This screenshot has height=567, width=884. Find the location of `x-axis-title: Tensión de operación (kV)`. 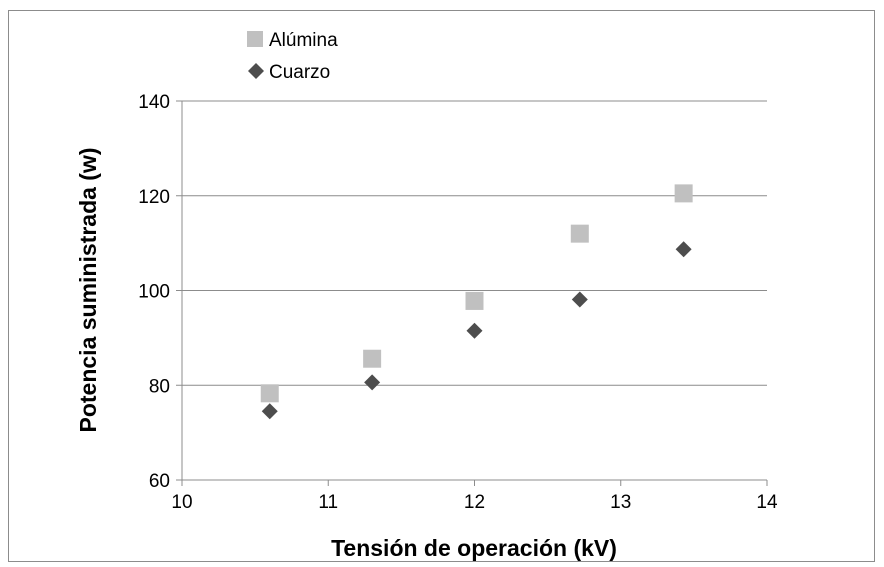

x-axis-title: Tensión de operación (kV) is located at coordinates (474, 548).